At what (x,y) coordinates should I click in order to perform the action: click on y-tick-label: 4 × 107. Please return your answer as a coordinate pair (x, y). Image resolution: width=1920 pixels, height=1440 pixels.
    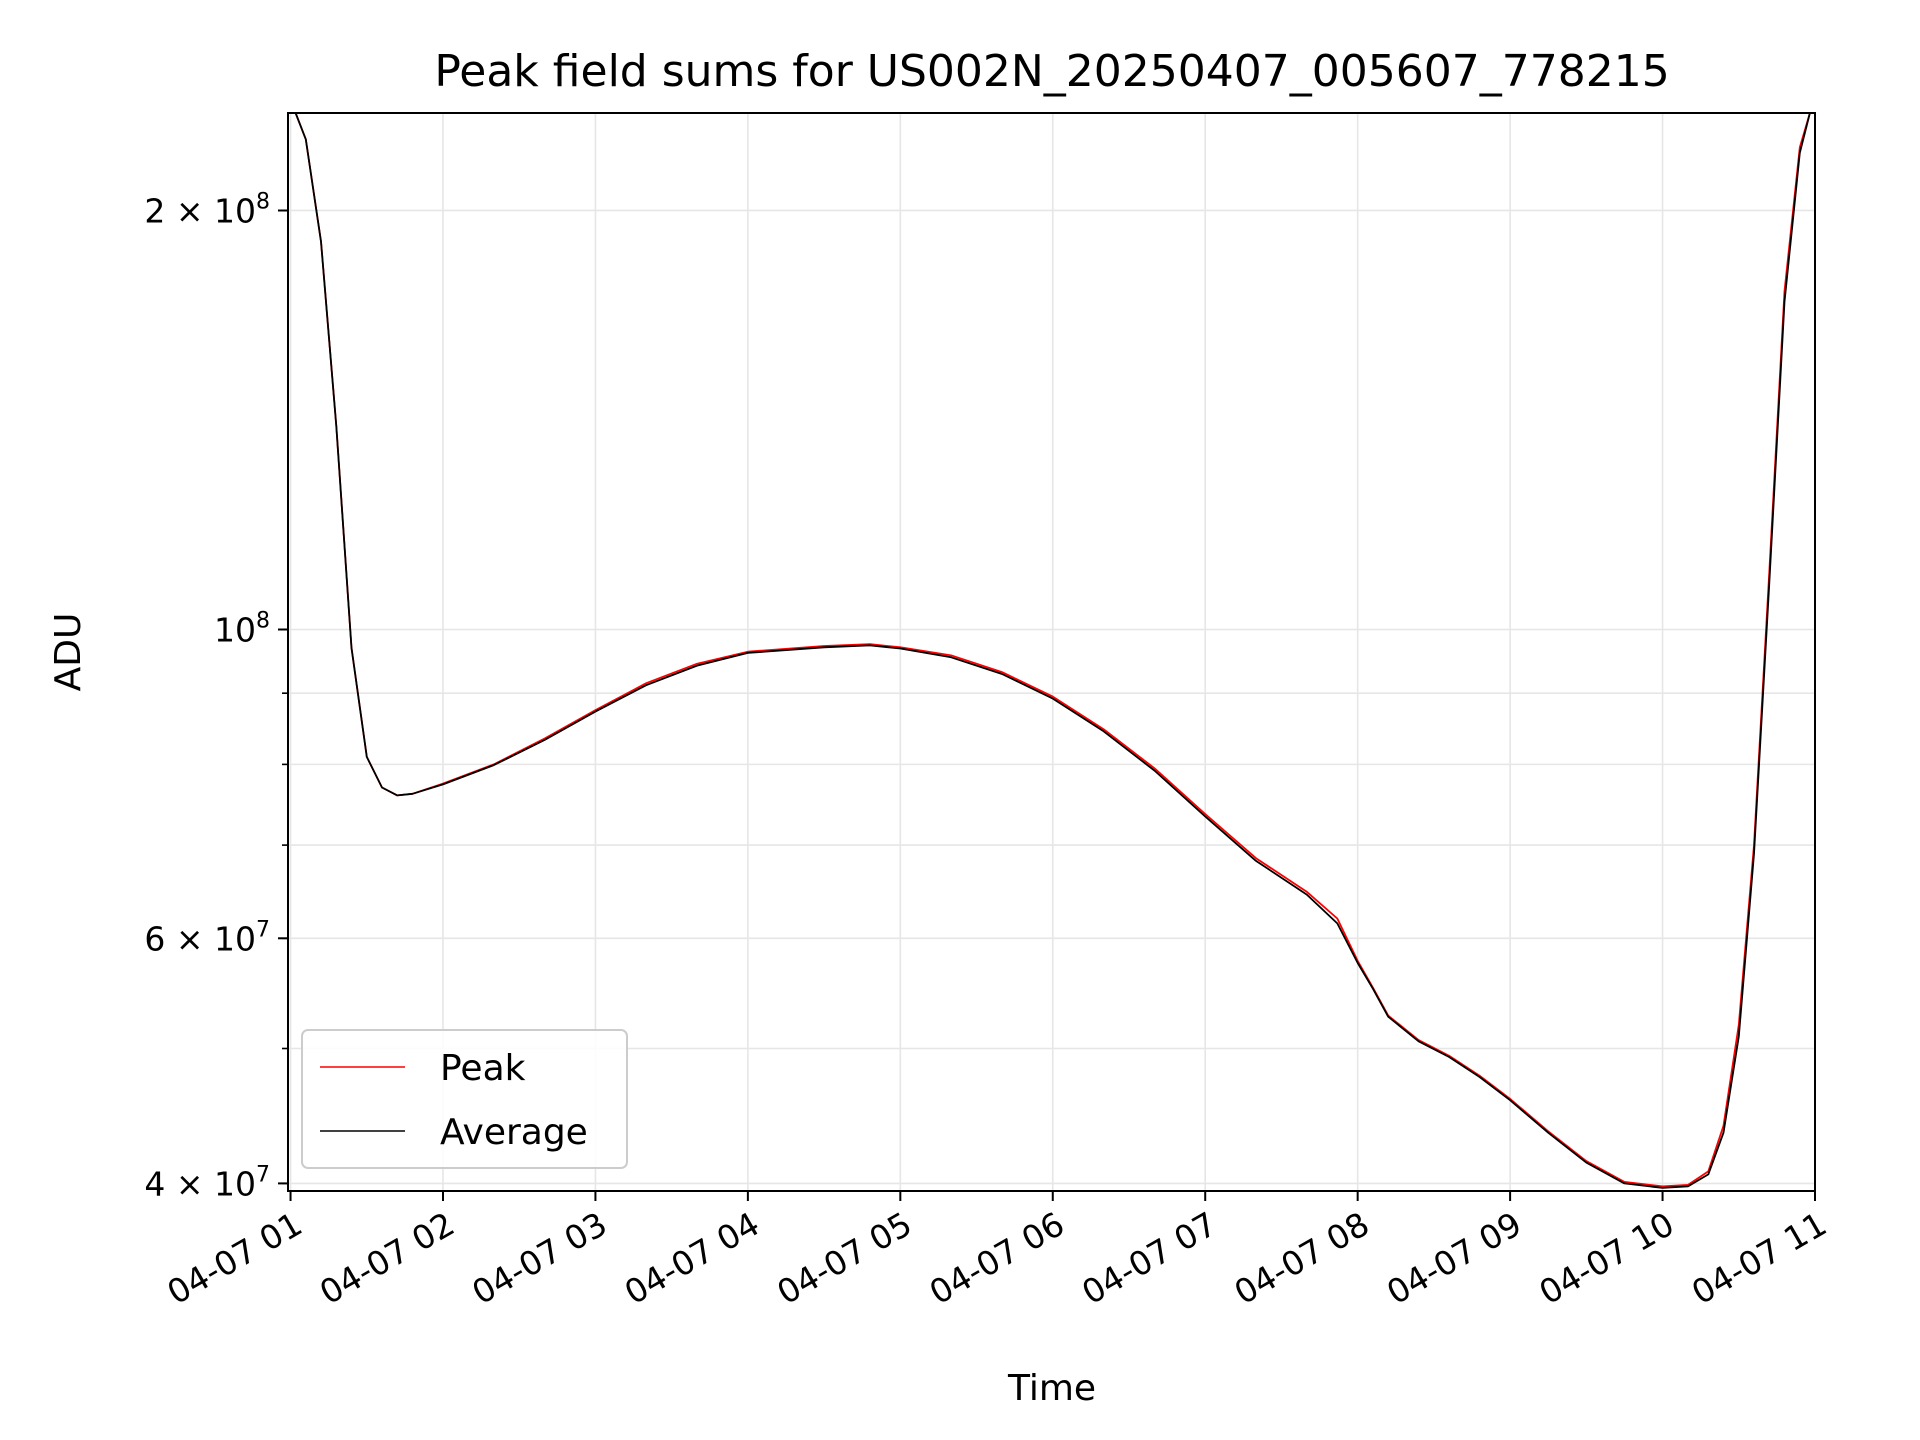
    Looking at the image, I should click on (207, 1182).